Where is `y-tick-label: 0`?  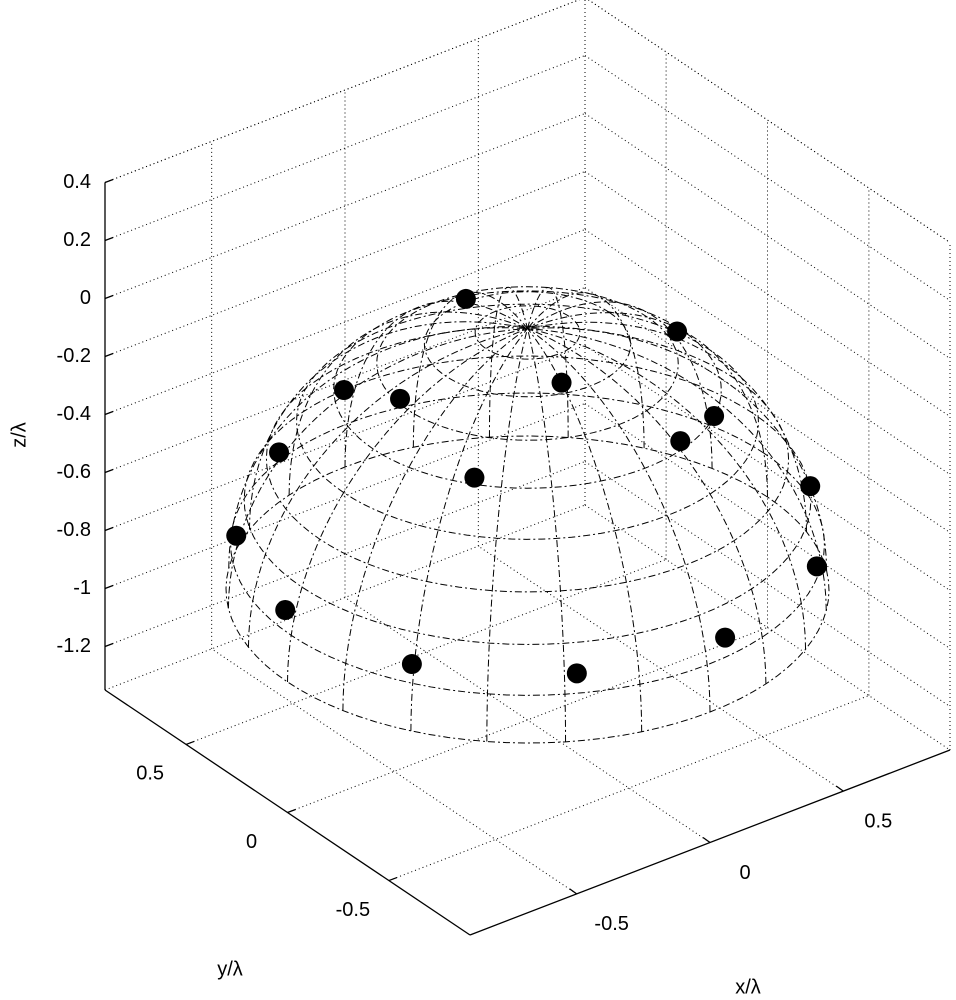 y-tick-label: 0 is located at coordinates (251, 842).